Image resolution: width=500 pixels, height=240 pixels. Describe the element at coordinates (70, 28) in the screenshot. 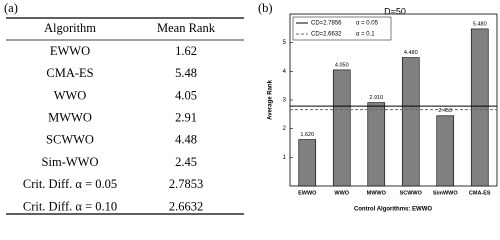

I see `table-header-cell: Algorithm` at that location.